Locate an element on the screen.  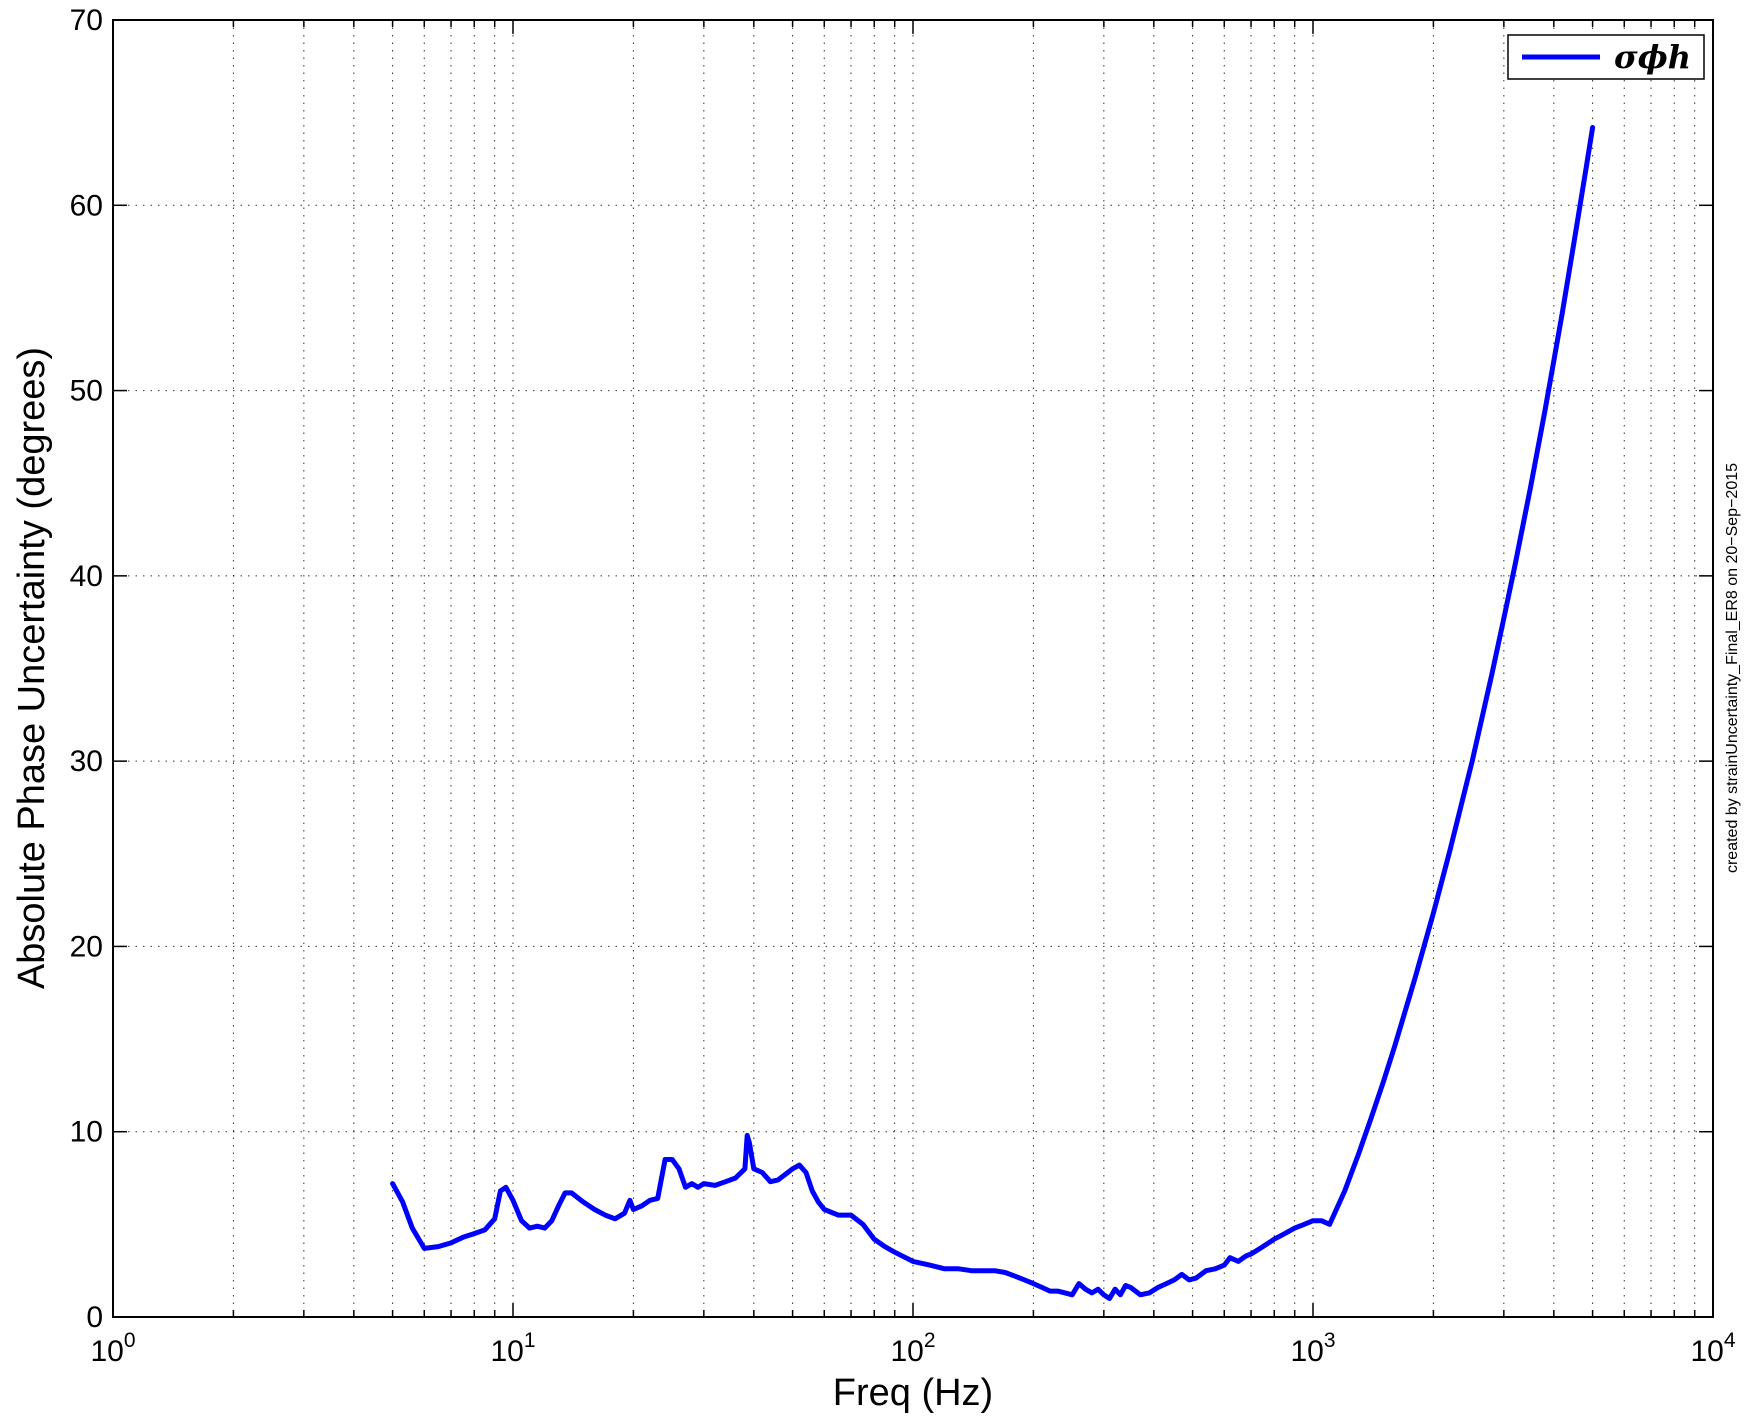
x-tick-label: 10³ is located at coordinates (1312, 1348).